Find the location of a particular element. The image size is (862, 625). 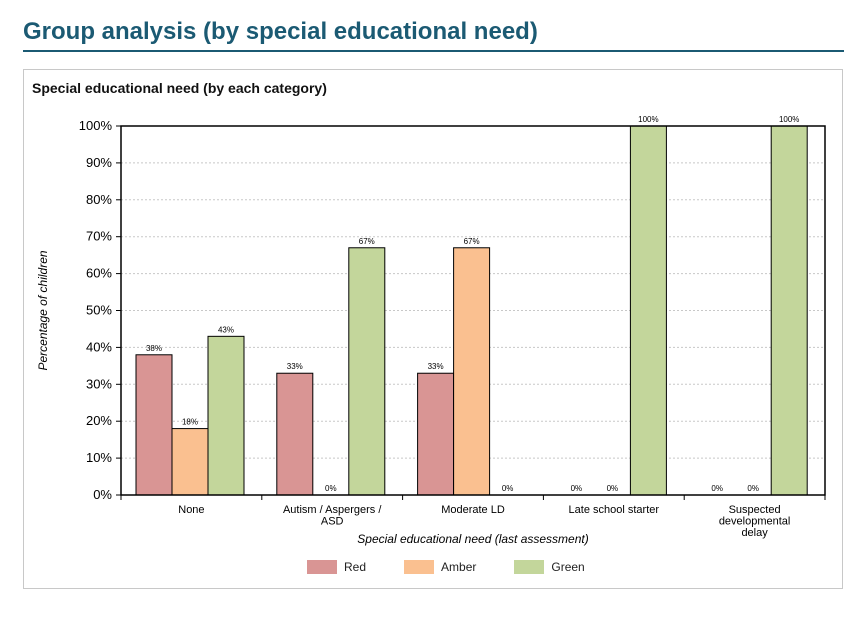

legend-item-green: Green is located at coordinates (549, 567).